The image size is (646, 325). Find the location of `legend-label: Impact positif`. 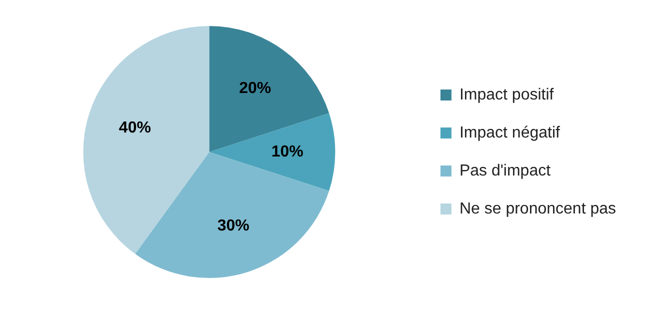

legend-label: Impact positif is located at coordinates (506, 95).